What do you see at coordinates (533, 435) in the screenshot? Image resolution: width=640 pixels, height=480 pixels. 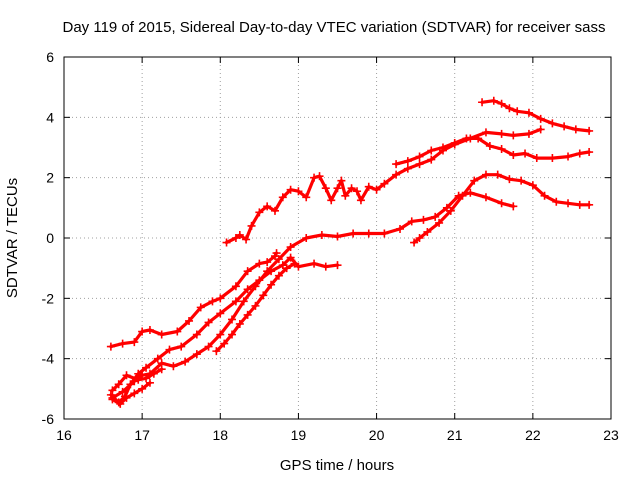 I see `x-tick-label: 22` at bounding box center [533, 435].